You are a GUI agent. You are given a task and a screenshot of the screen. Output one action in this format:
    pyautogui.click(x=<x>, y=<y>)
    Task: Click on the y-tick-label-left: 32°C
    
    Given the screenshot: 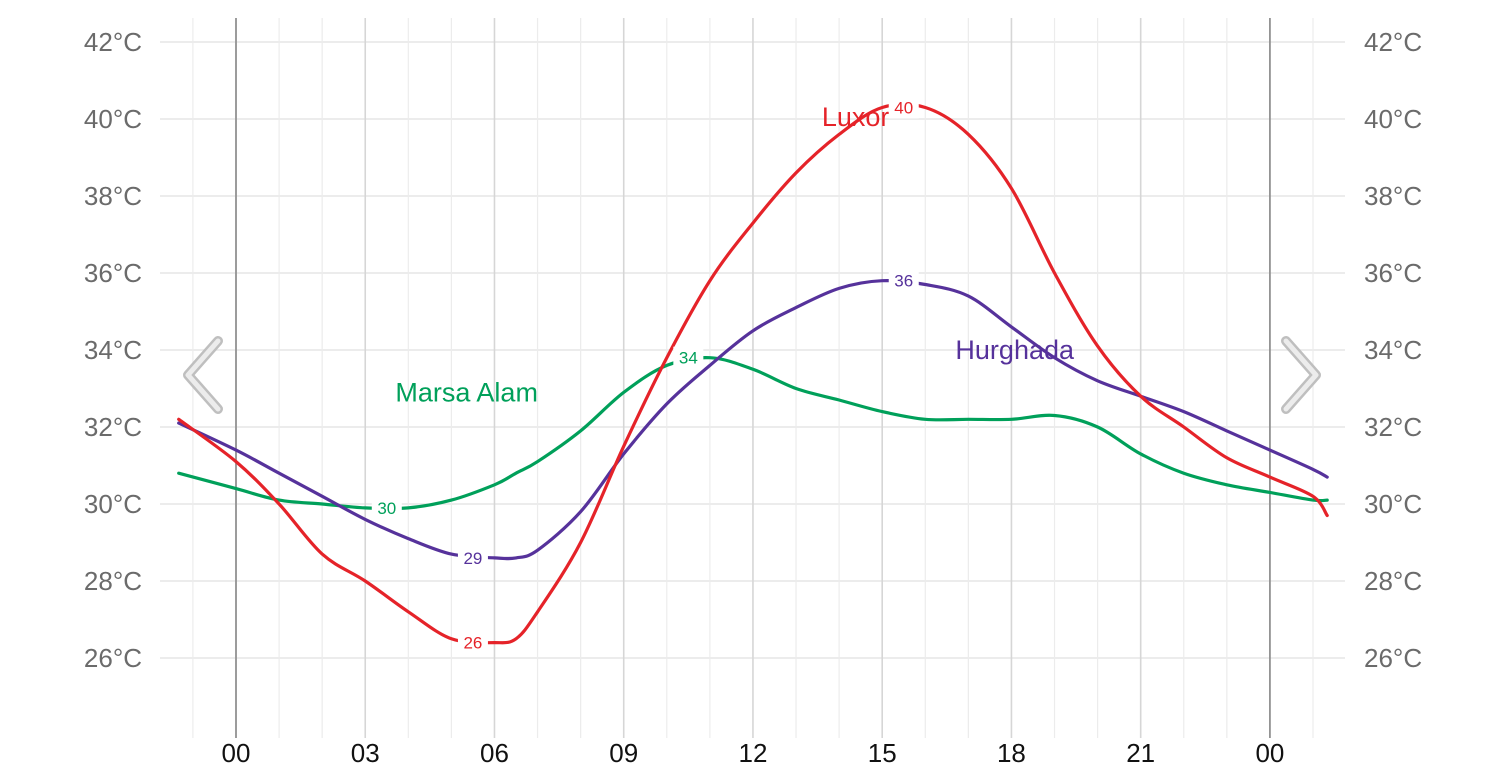 What is the action you would take?
    pyautogui.click(x=113, y=427)
    